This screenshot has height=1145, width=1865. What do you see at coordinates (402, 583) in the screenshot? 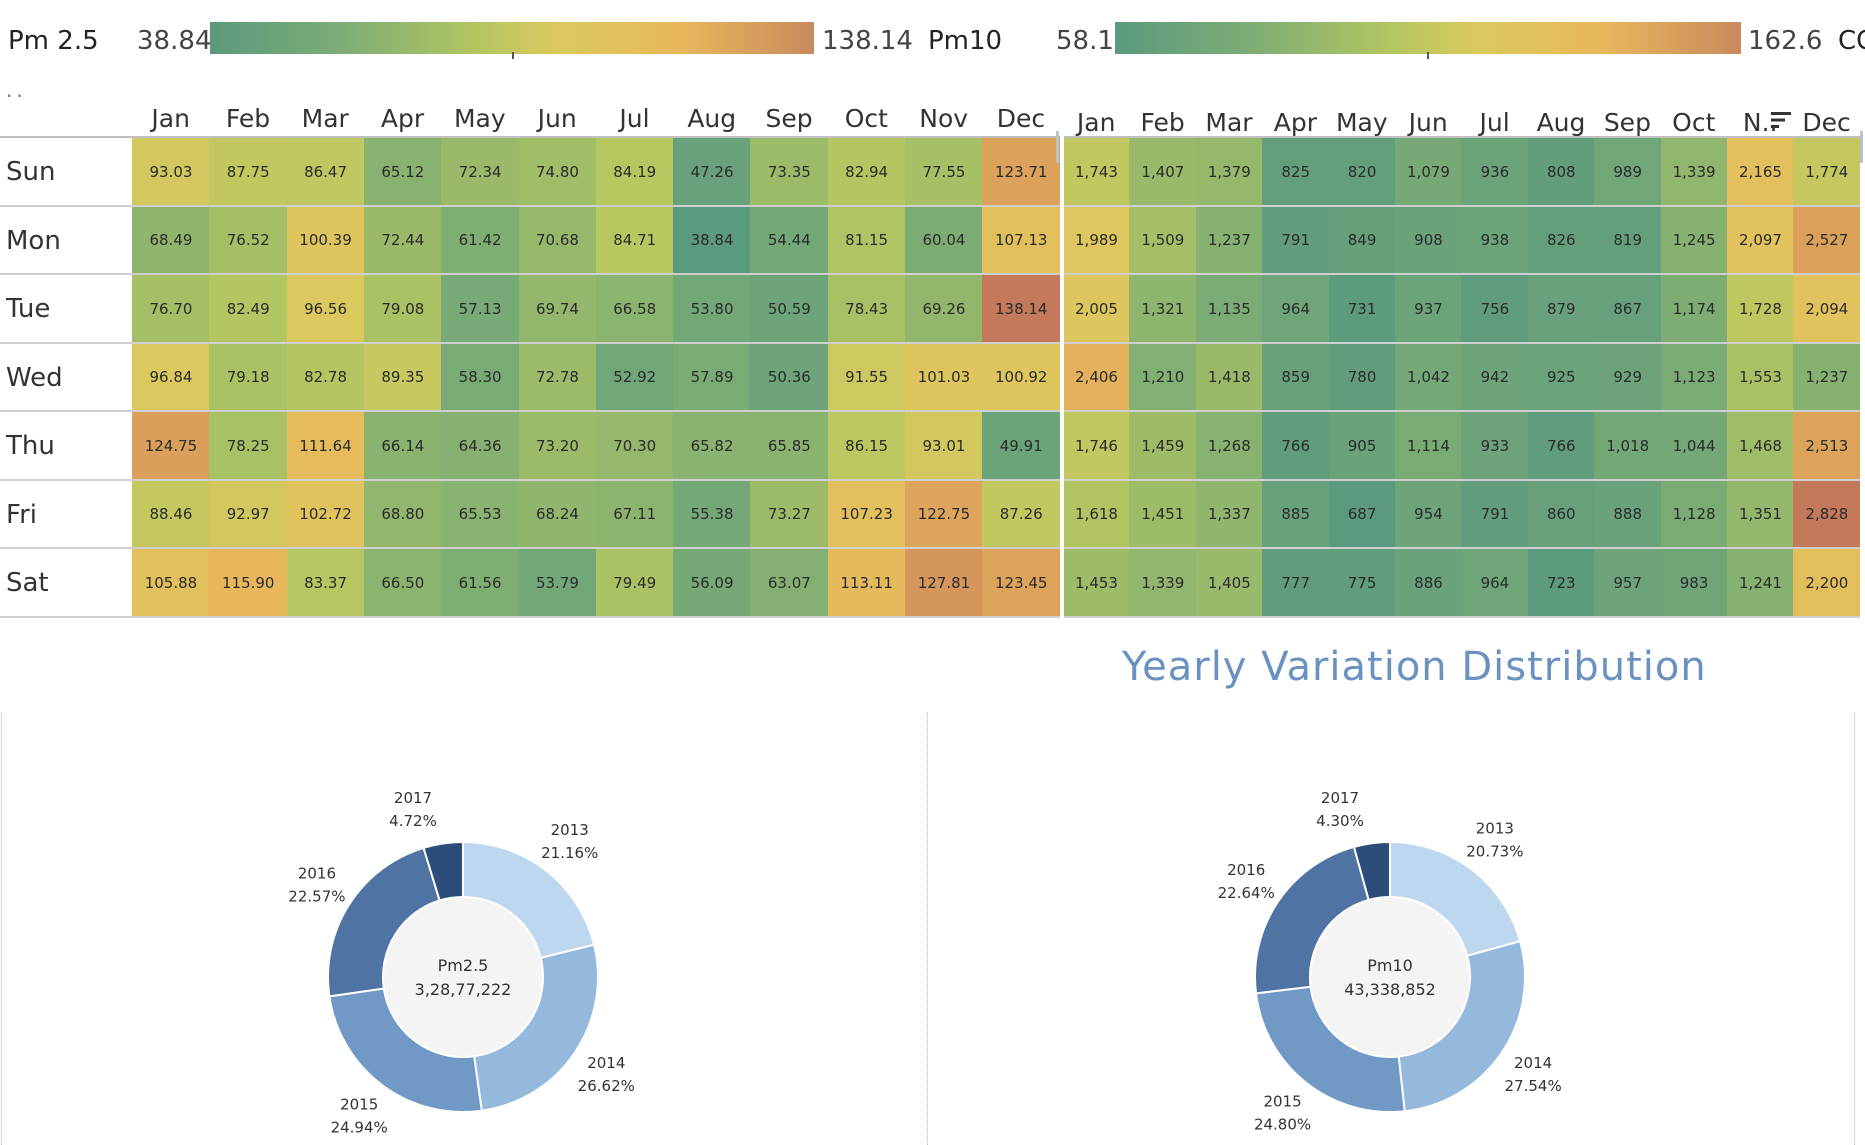
I see `pm25-heatmap-cell: 66.50` at bounding box center [402, 583].